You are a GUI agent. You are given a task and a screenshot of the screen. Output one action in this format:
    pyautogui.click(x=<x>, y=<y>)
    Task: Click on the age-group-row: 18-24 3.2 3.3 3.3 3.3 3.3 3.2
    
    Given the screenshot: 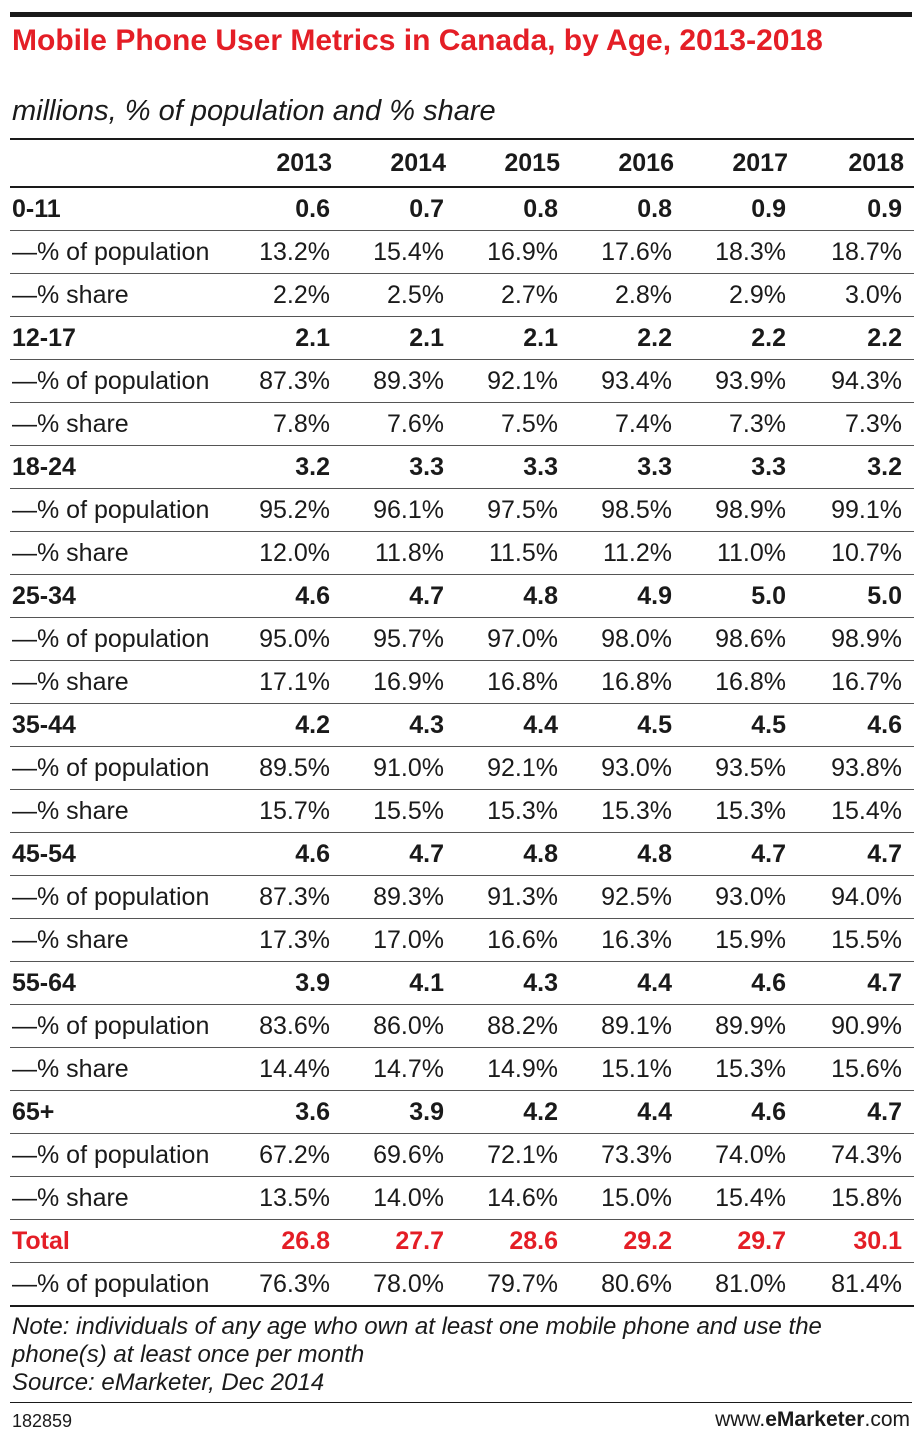 What is the action you would take?
    pyautogui.click(x=462, y=467)
    